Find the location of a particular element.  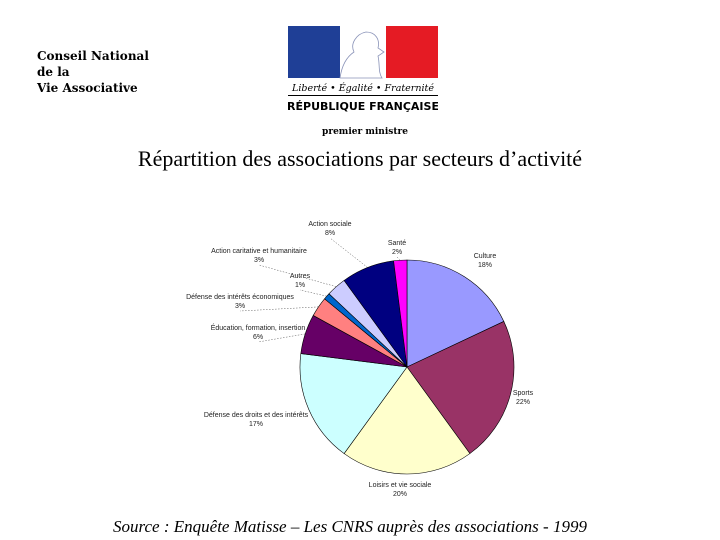

logo-red-band is located at coordinates (412, 52).